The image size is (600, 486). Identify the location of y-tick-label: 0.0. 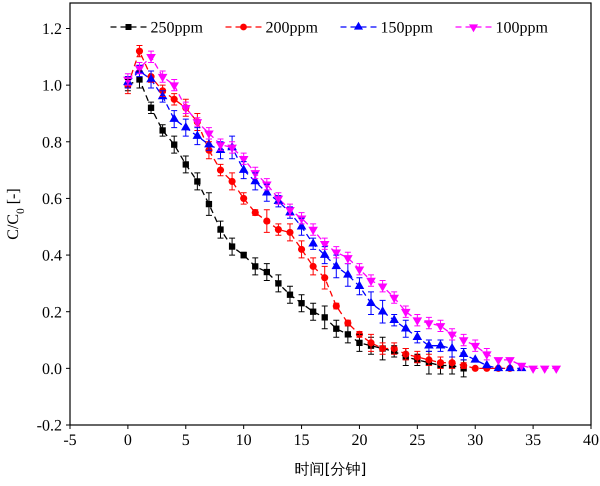
(52, 369).